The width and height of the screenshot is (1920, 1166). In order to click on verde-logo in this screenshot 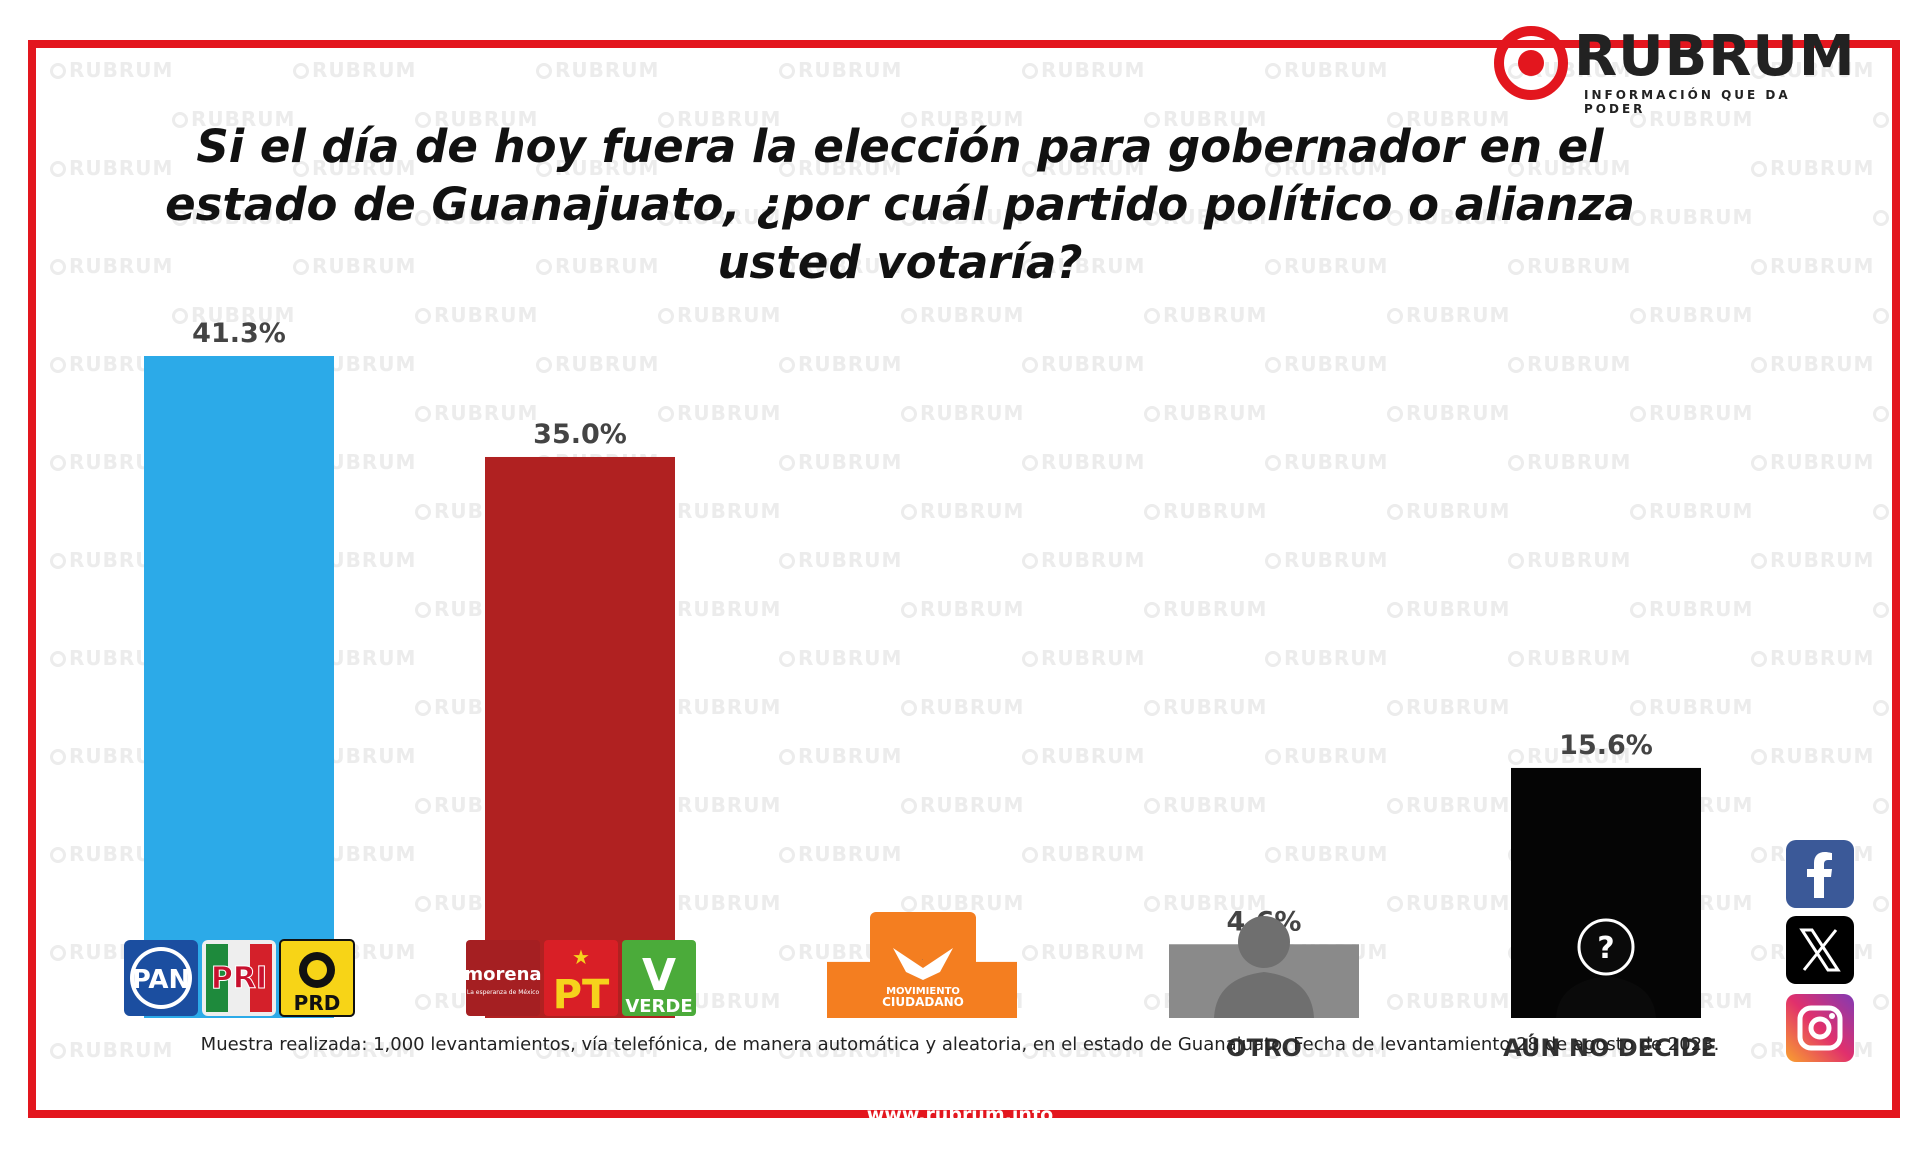, I will do `click(659, 978)`.